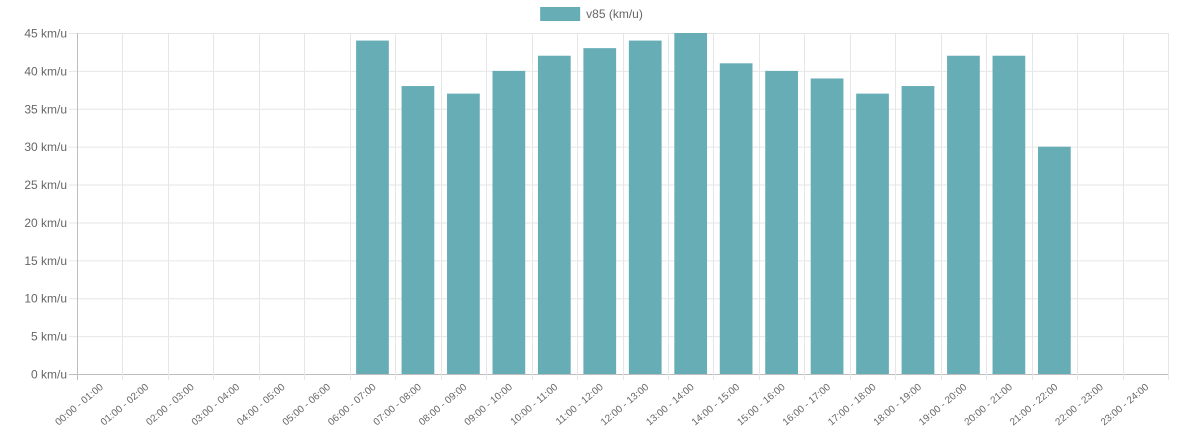  What do you see at coordinates (45, 71) in the screenshot?
I see `y-tick-label: 40 km/u` at bounding box center [45, 71].